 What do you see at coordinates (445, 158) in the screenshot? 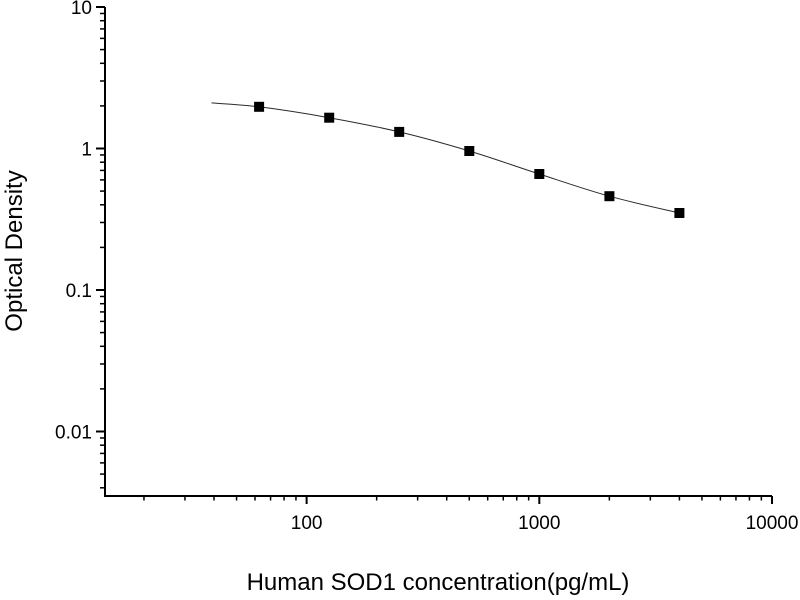
I see `fit-curve` at bounding box center [445, 158].